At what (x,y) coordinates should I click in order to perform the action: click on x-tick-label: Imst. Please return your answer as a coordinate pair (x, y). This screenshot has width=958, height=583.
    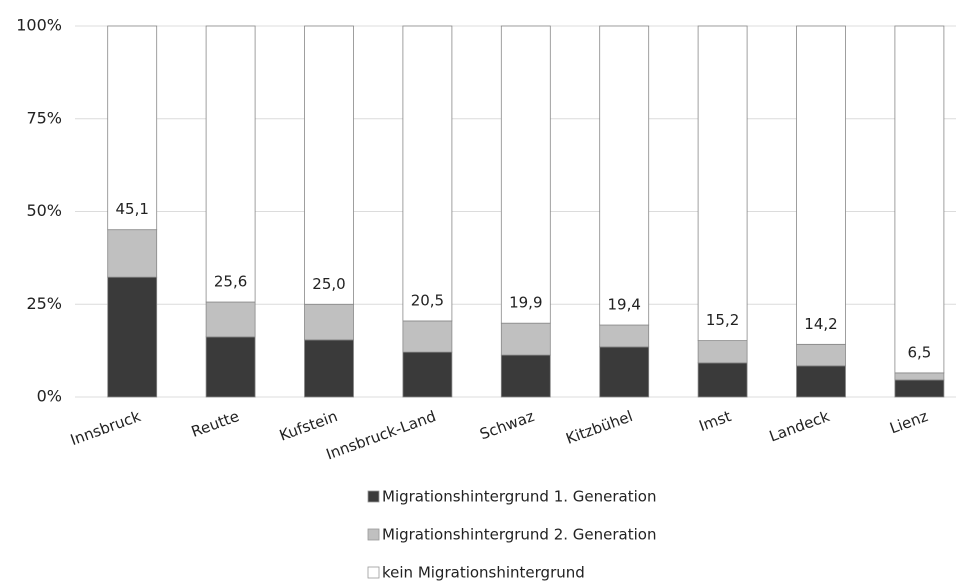
    Looking at the image, I should click on (715, 421).